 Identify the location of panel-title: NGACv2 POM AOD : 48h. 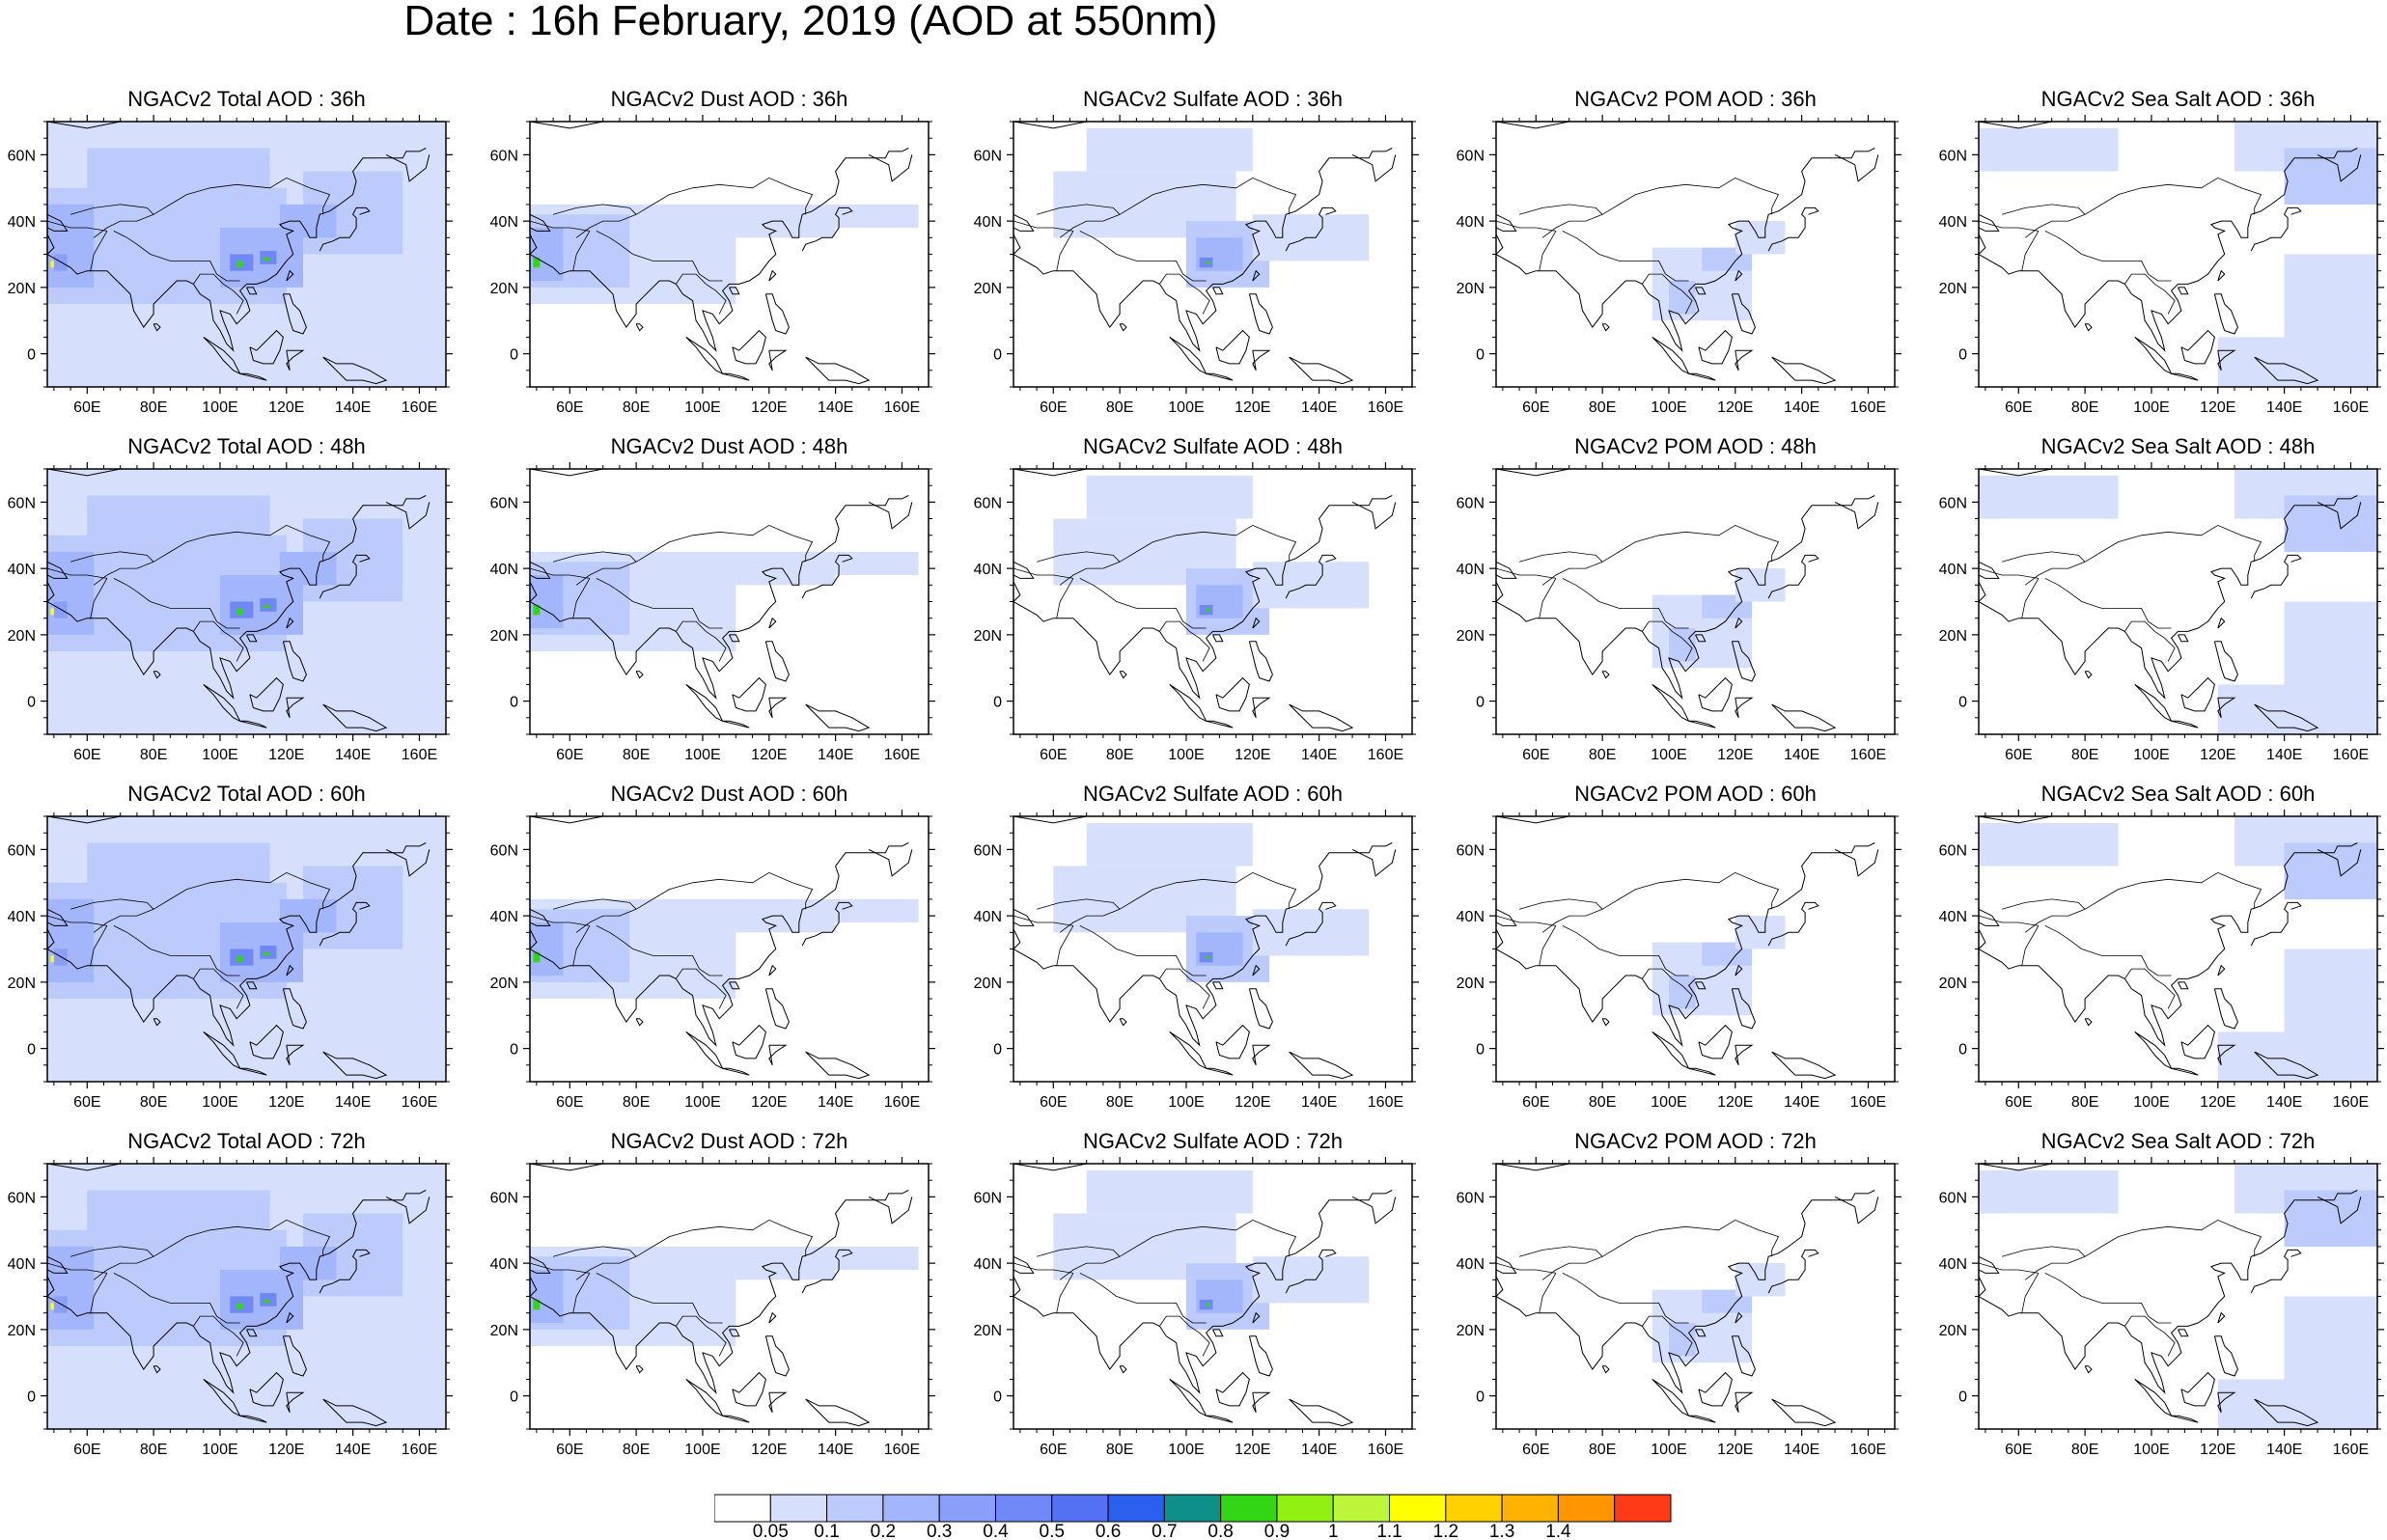
(1695, 446).